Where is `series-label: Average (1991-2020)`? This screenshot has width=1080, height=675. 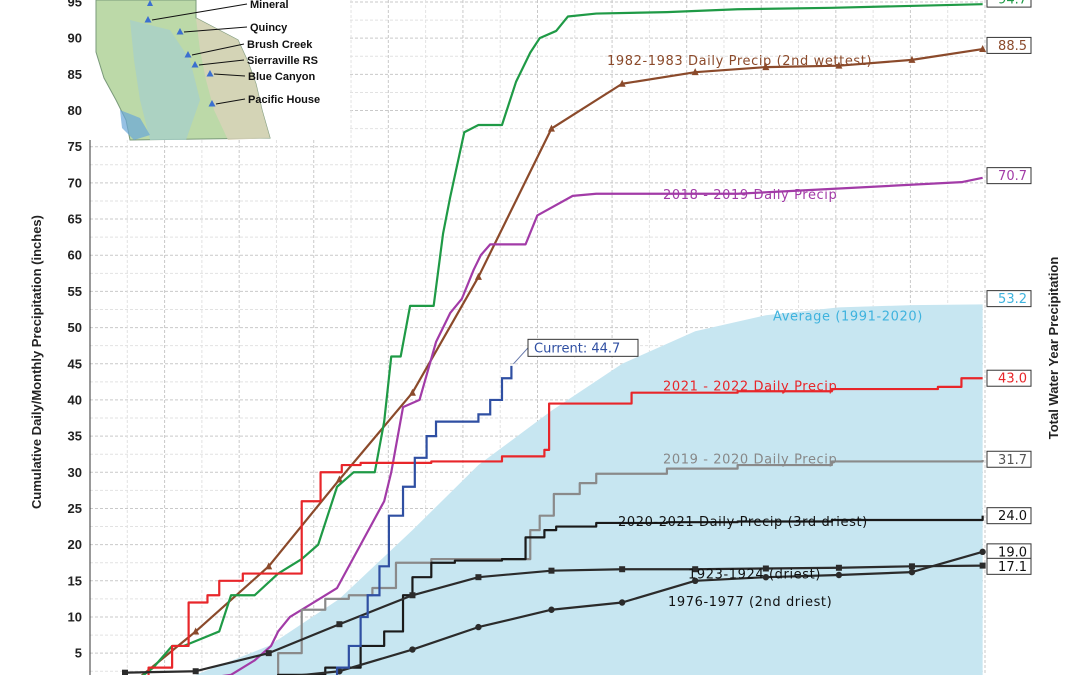 series-label: Average (1991-2020) is located at coordinates (848, 316).